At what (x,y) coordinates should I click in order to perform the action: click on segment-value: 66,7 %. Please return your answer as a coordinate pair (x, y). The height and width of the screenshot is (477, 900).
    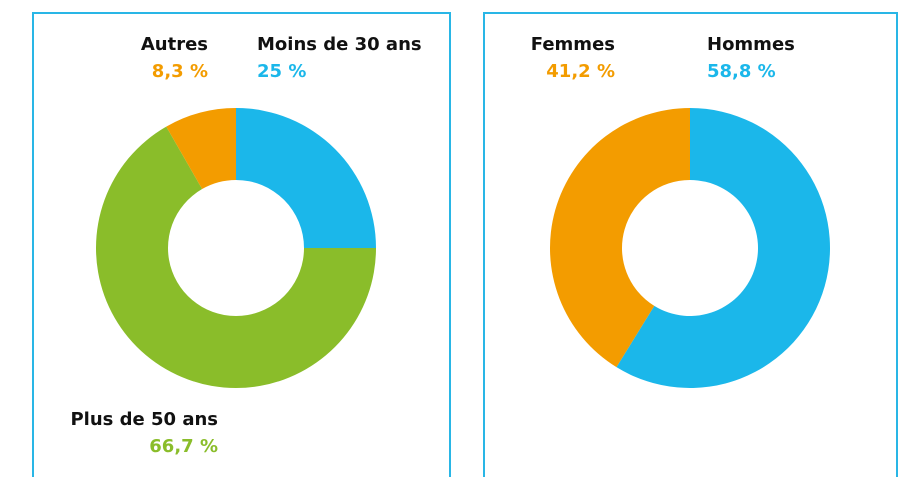
    Looking at the image, I should click on (183, 446).